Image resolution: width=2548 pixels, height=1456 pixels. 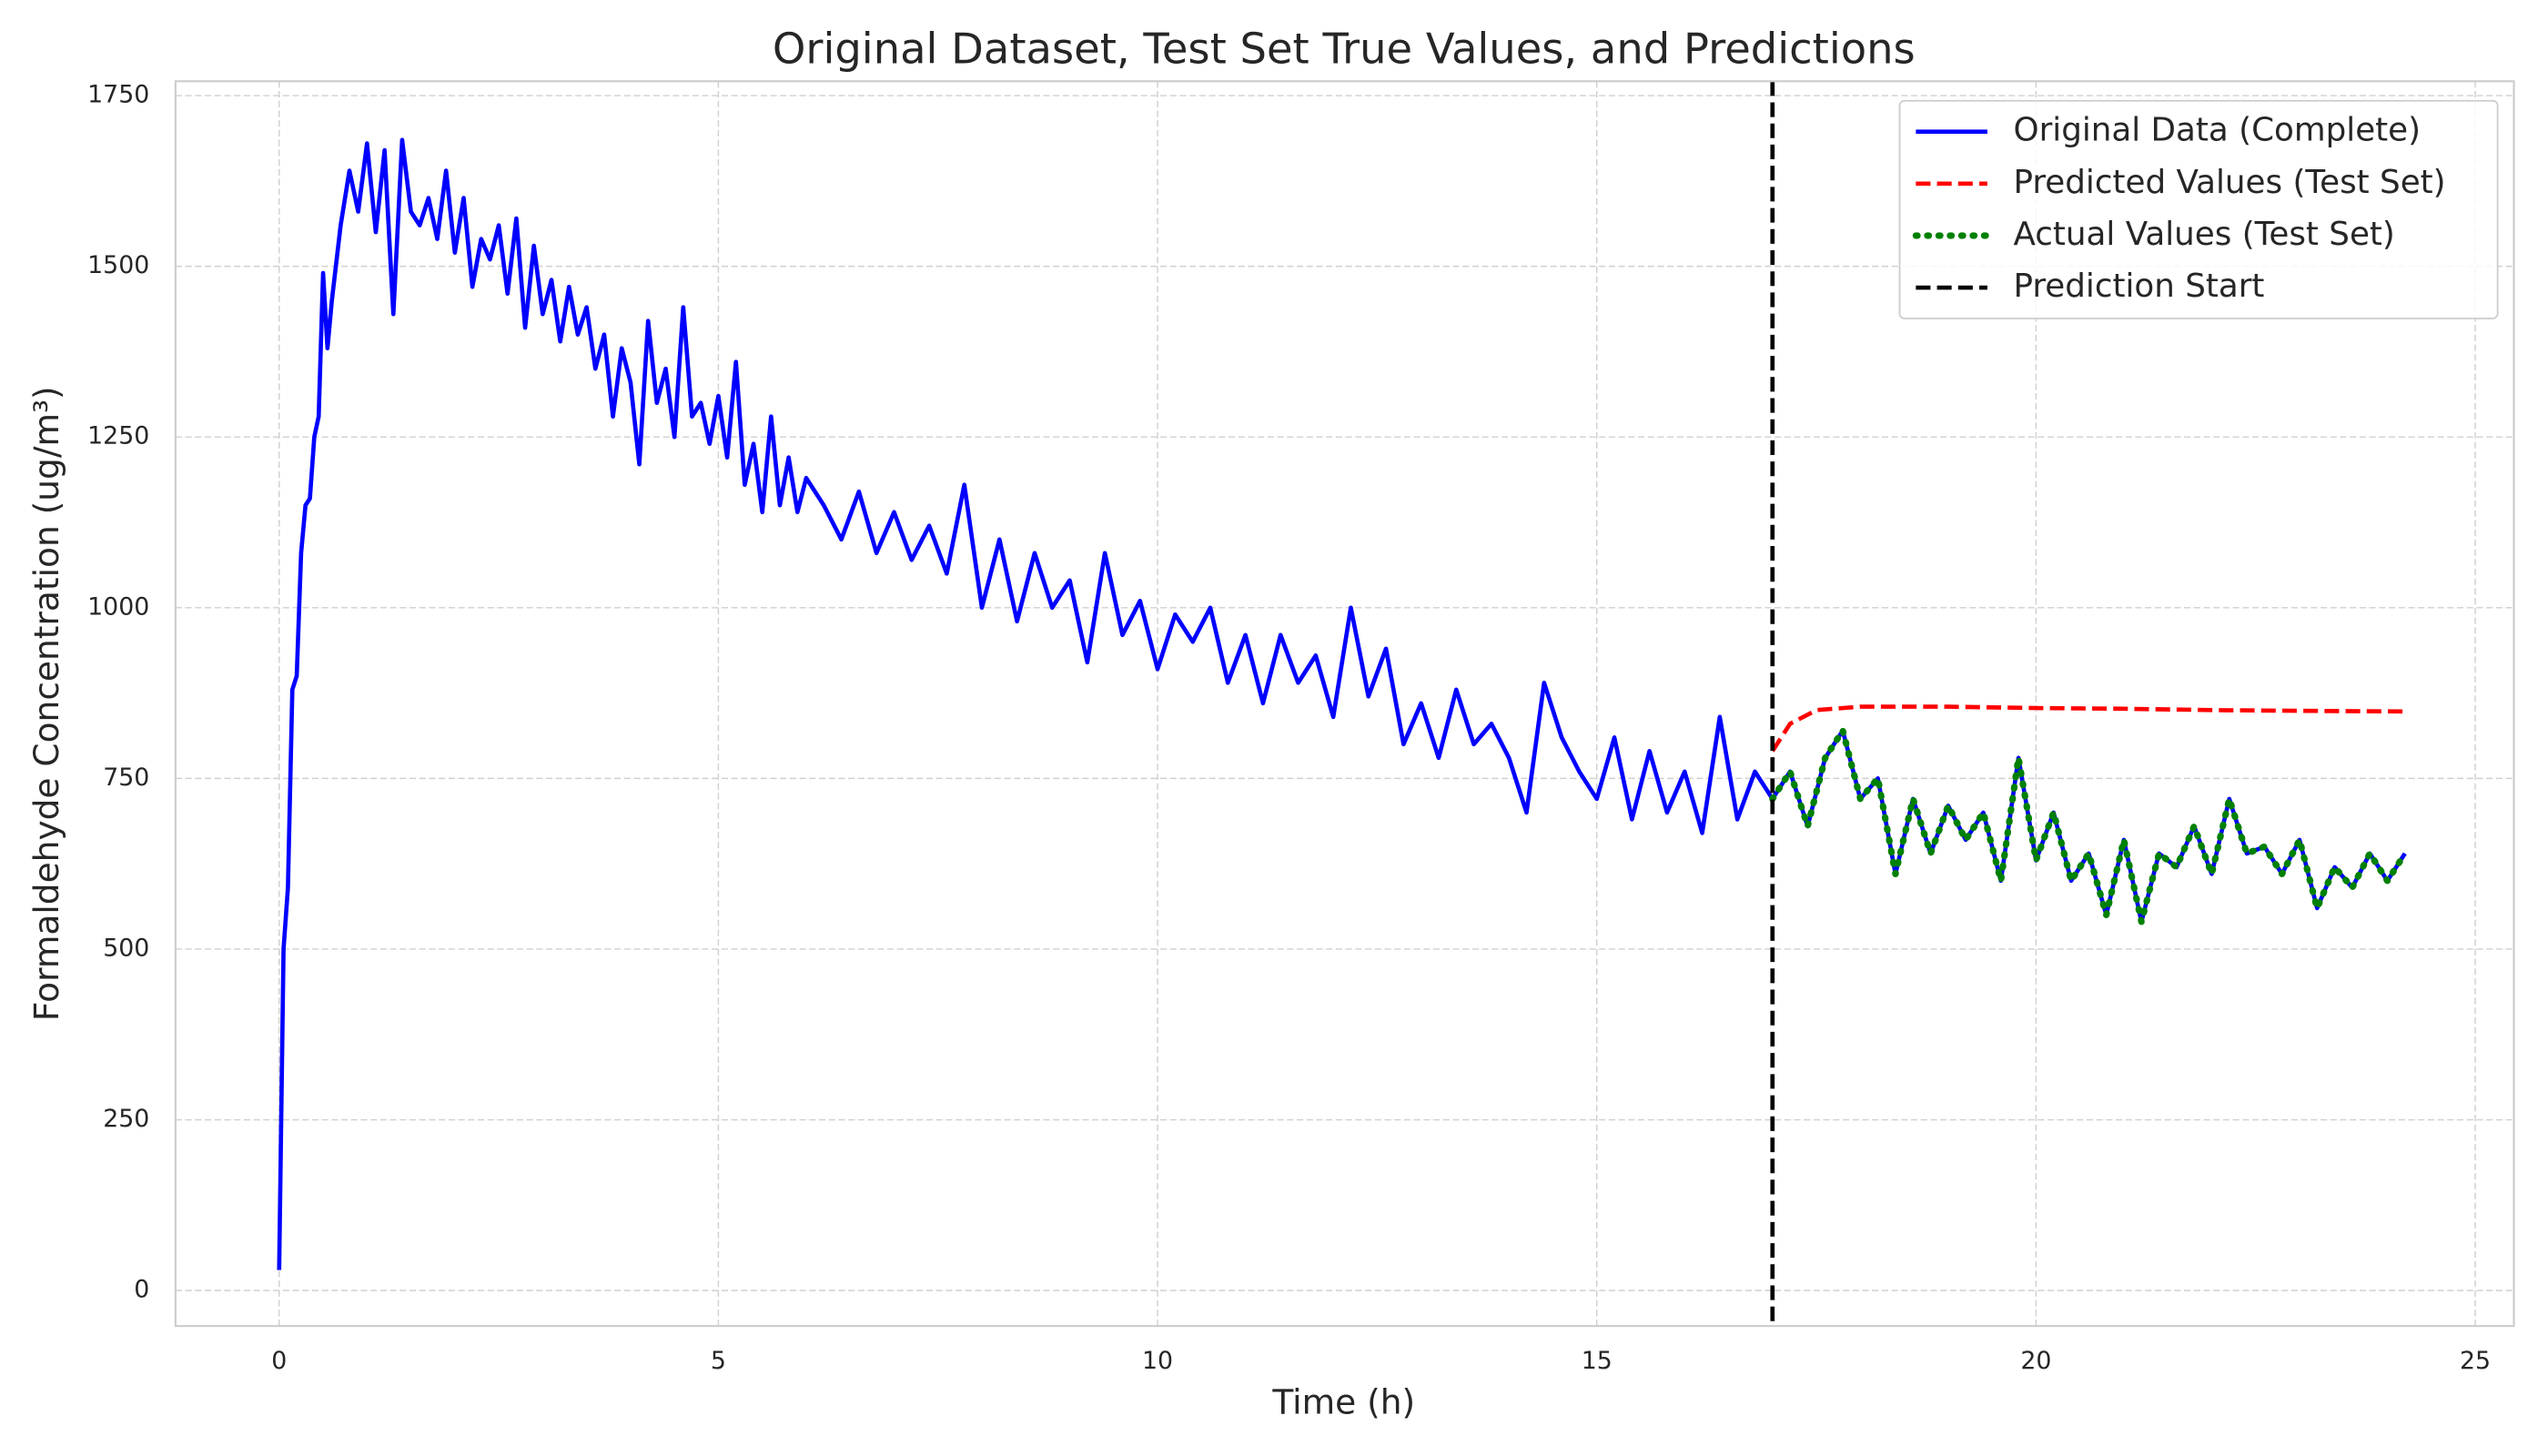 What do you see at coordinates (118, 436) in the screenshot?
I see `y-tick-label: 1250` at bounding box center [118, 436].